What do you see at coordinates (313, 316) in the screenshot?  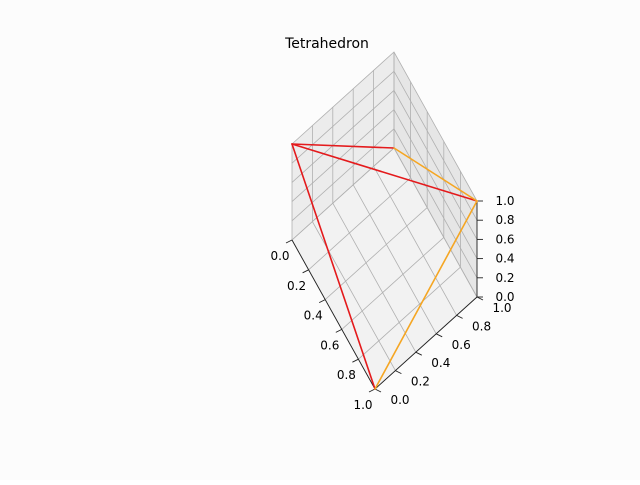 I see `x-tick-label: 0.4` at bounding box center [313, 316].